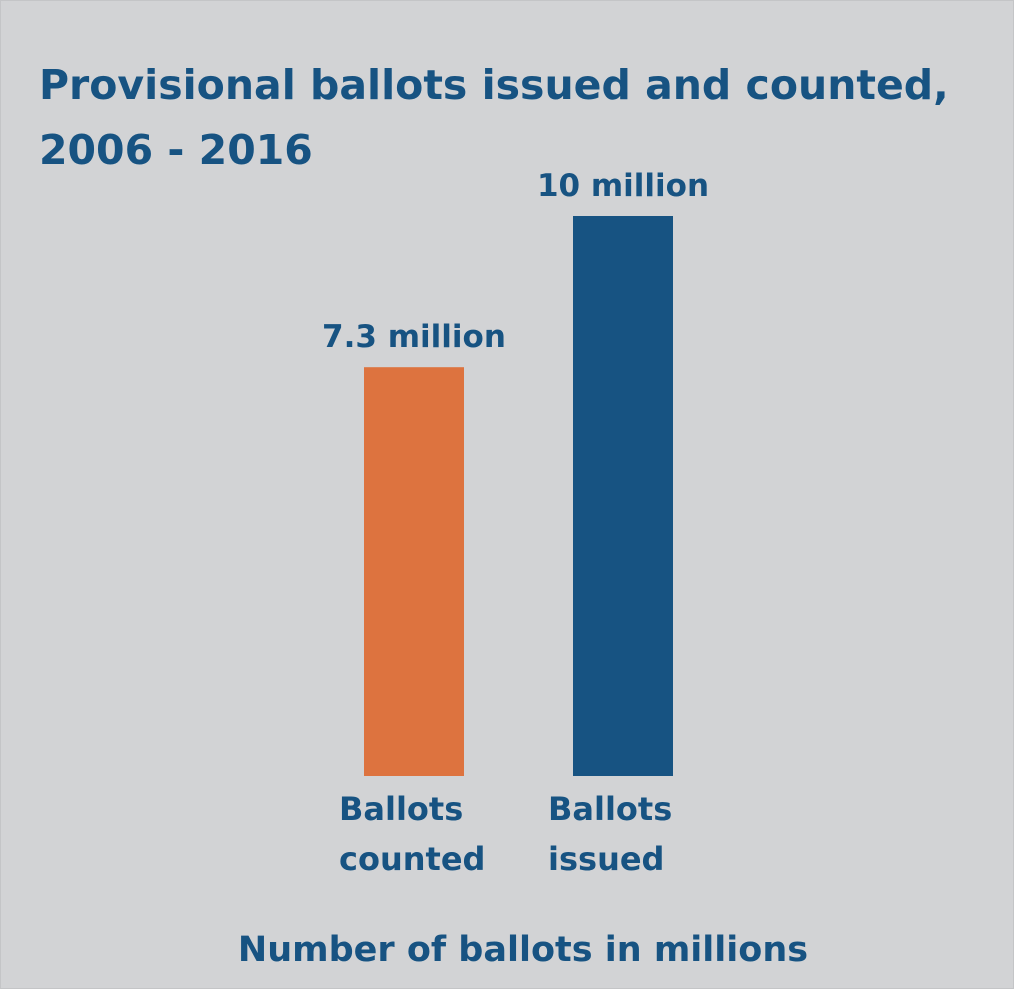 Image resolution: width=1014 pixels, height=990 pixels. I want to click on category-label-1-line-1: issued, so click(606, 859).